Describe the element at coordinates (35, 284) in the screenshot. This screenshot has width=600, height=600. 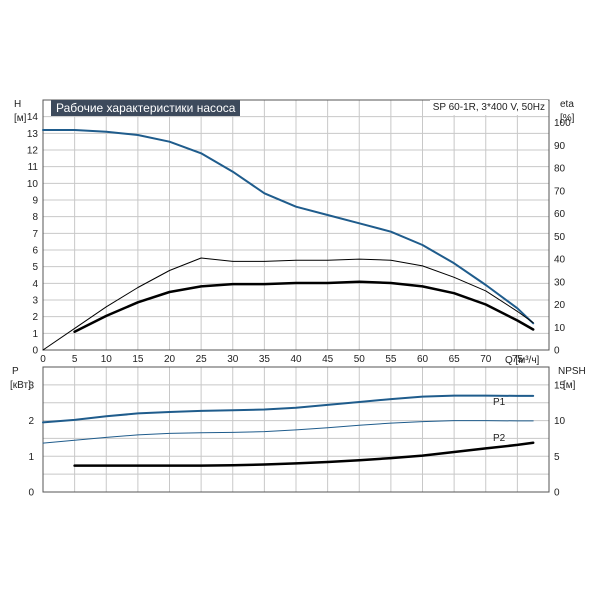
I see `top-left-tick-label: 4` at that location.